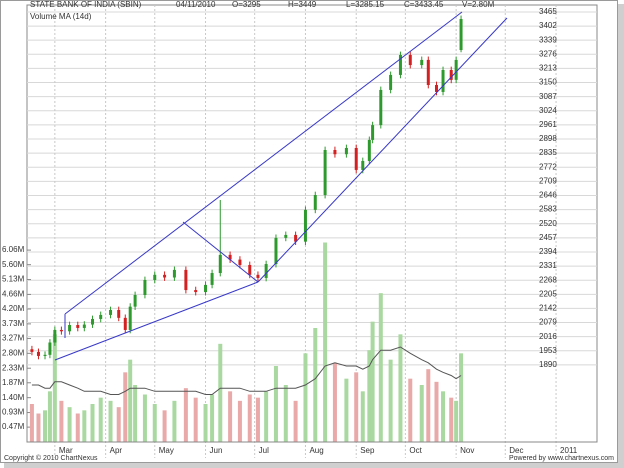 The image size is (624, 468). I want to click on y-tick-label: 3024, so click(548, 110).